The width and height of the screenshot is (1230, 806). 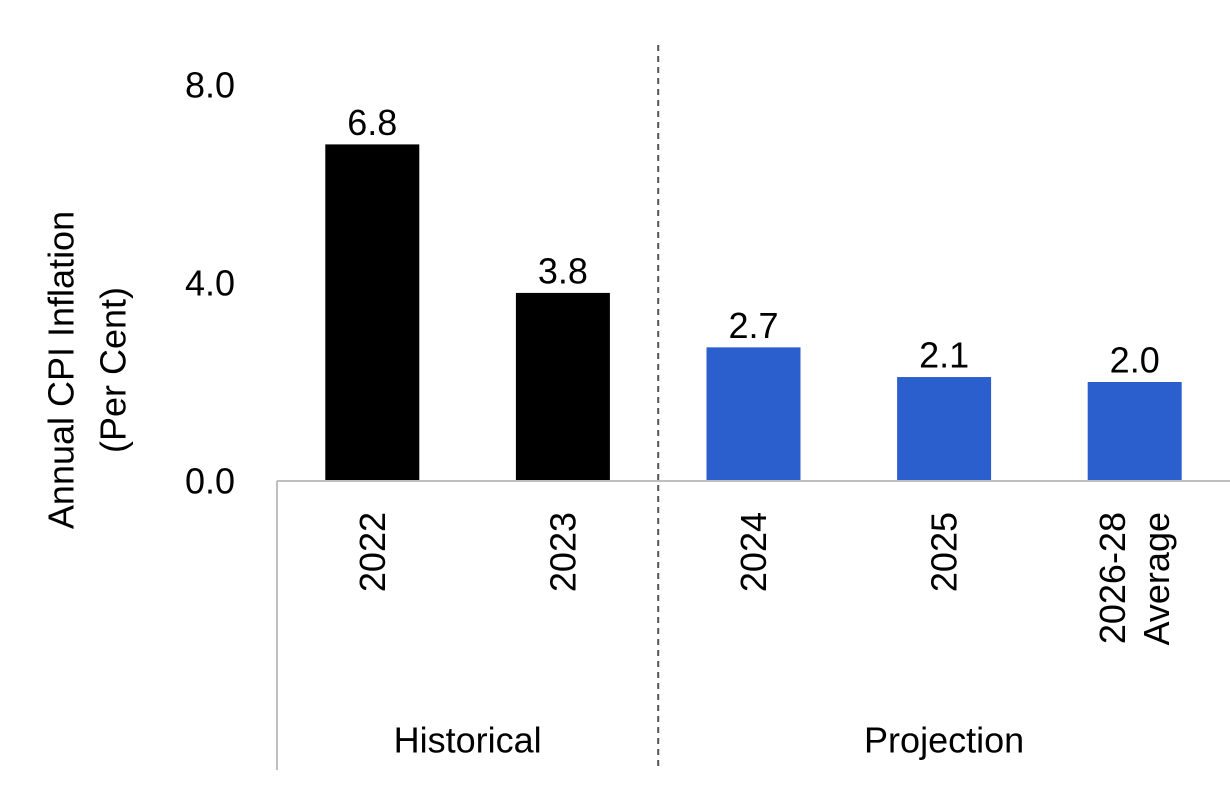 I want to click on y-axis-title: Annual CPI Inflation (Per Cent), so click(x=87, y=370).